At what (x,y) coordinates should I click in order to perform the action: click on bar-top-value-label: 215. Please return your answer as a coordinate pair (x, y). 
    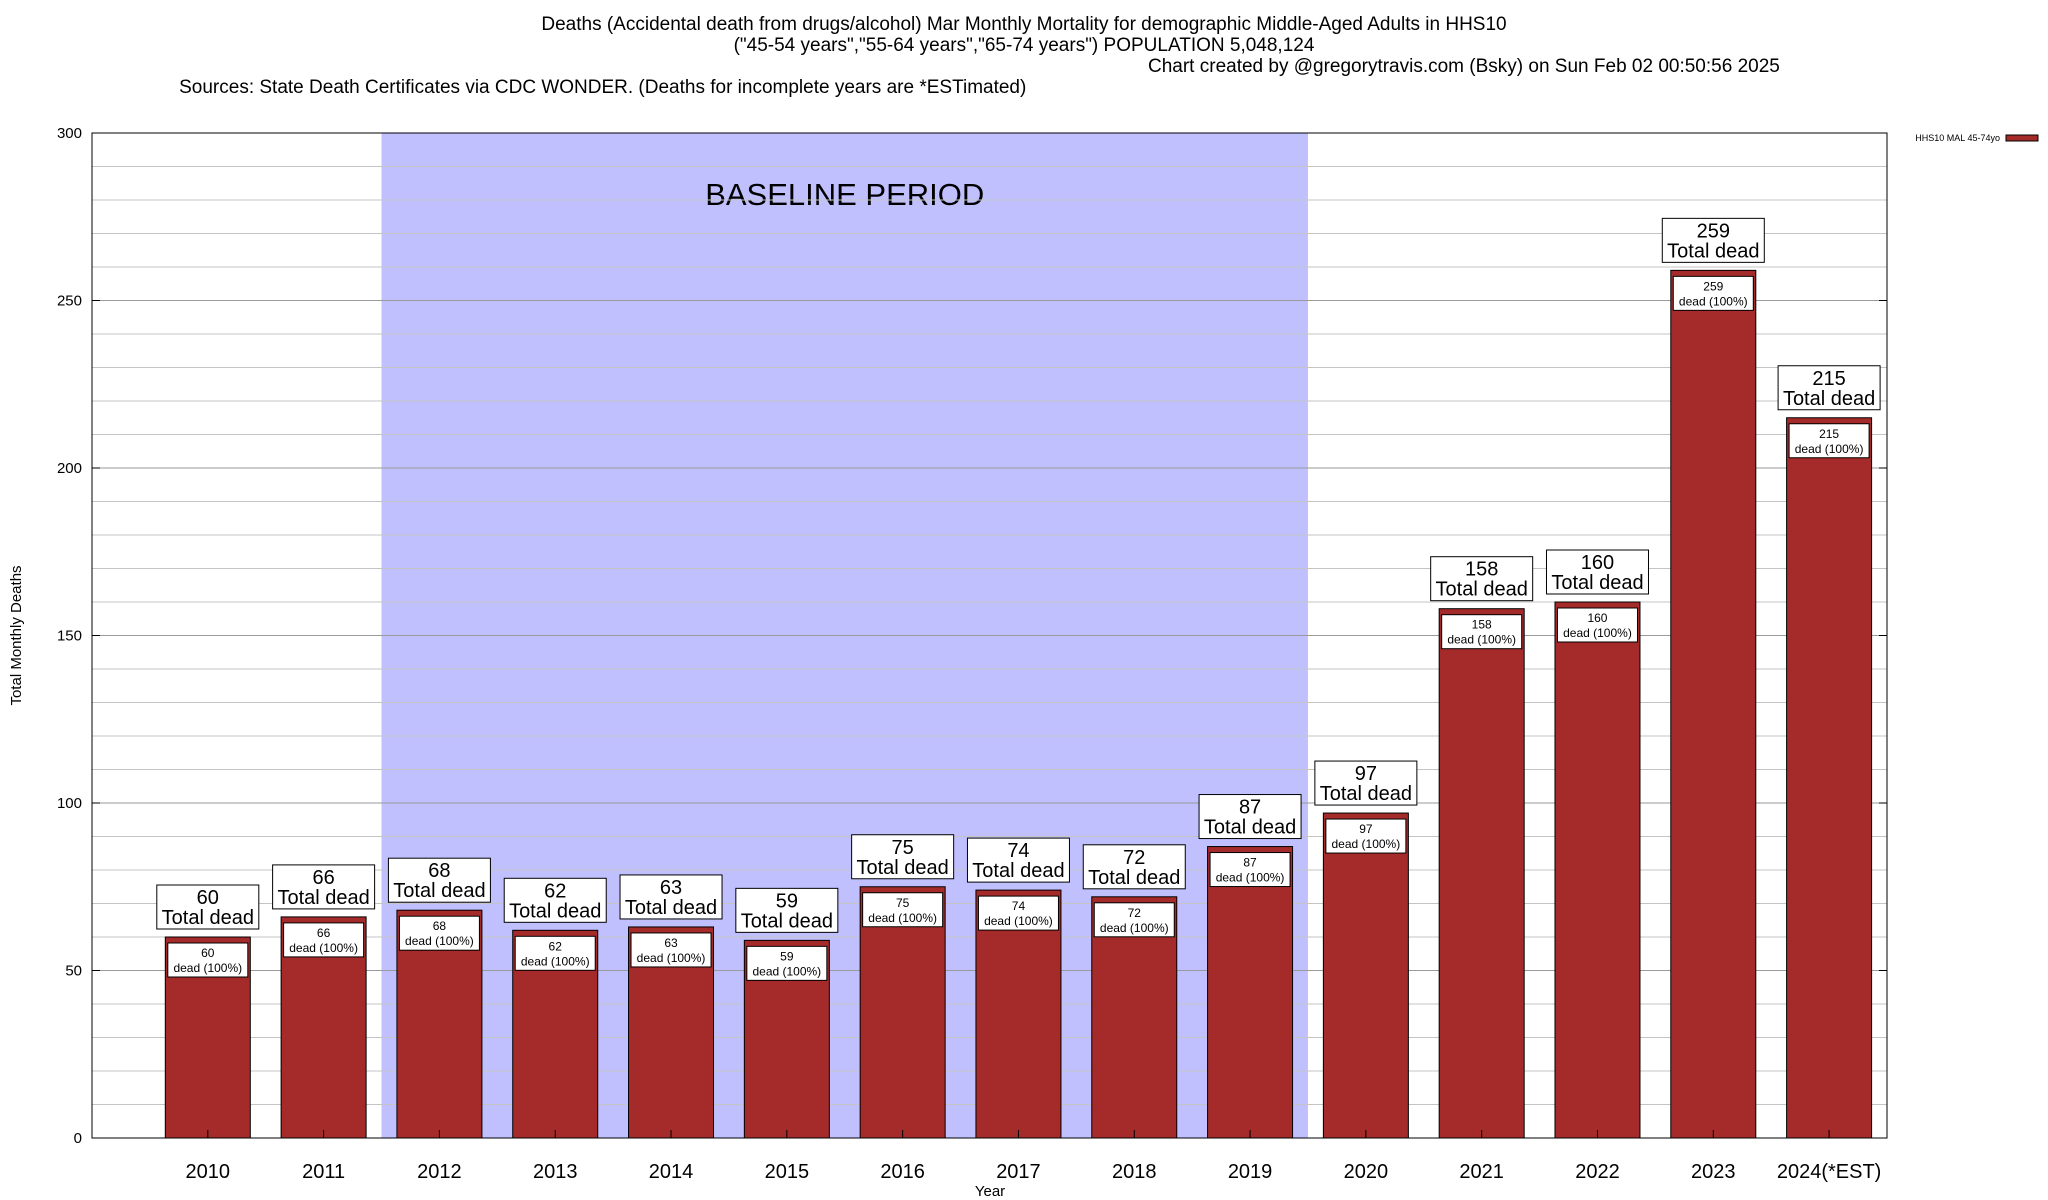
    Looking at the image, I should click on (1828, 379).